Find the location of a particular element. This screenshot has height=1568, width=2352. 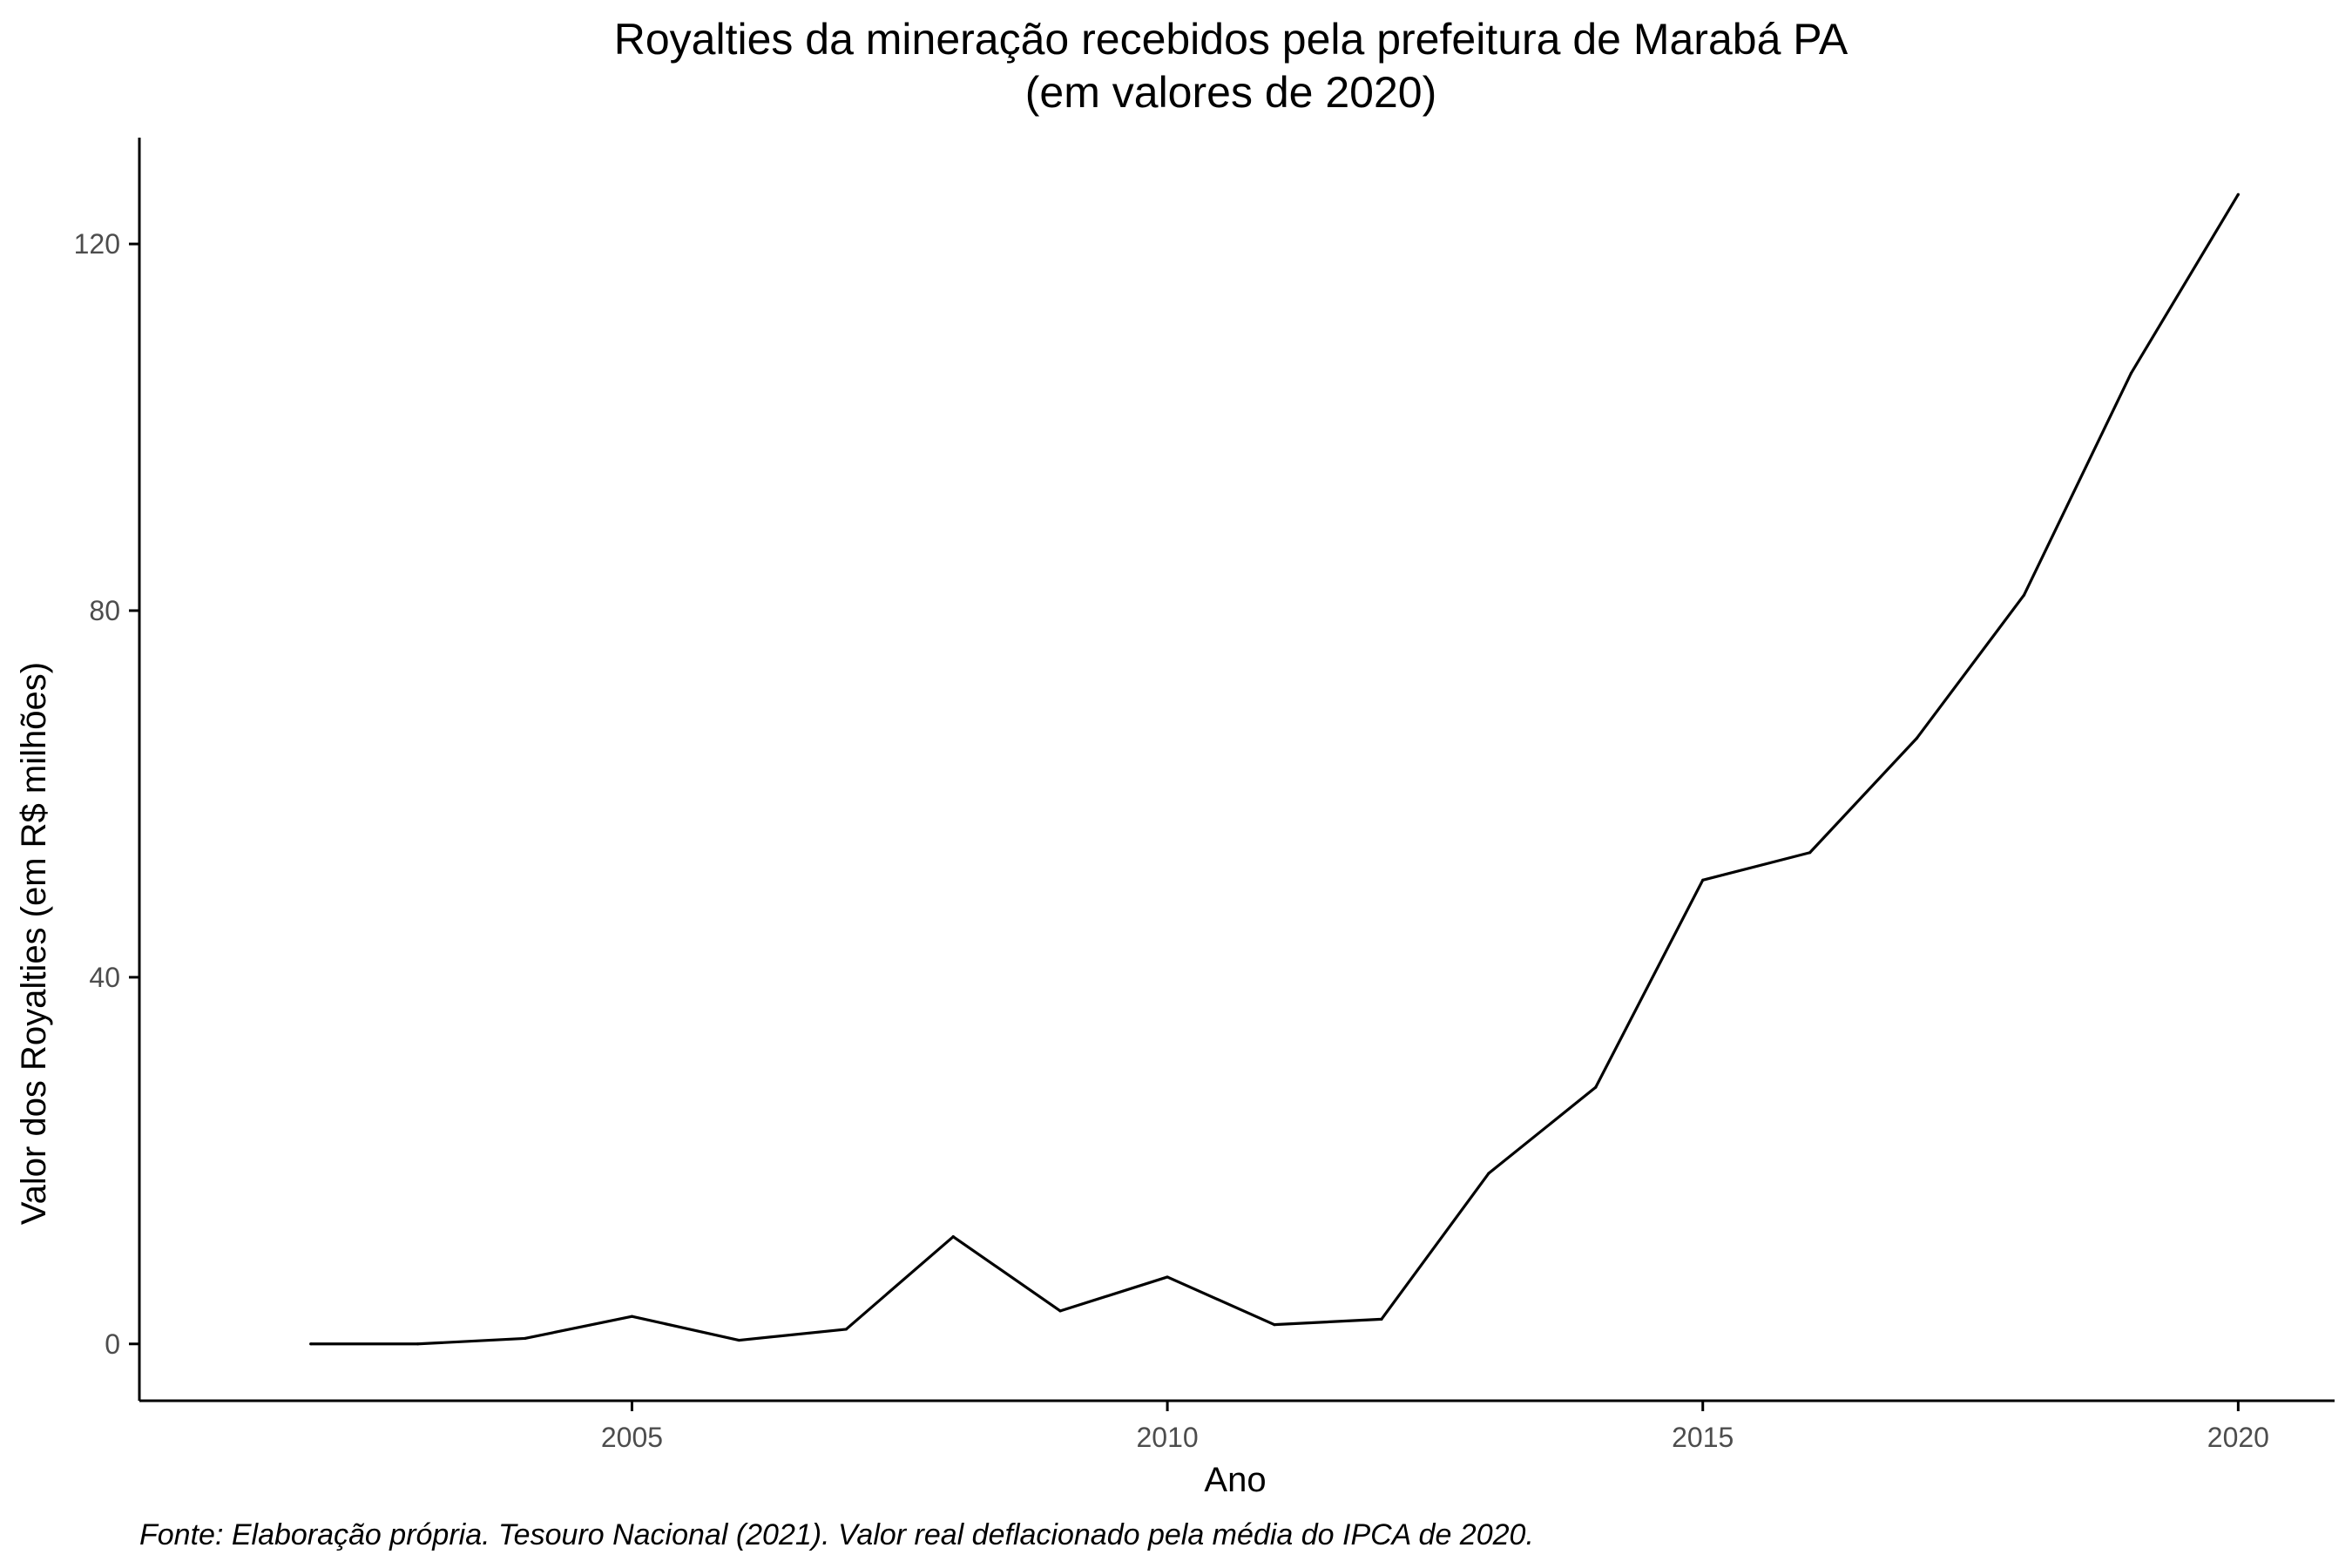

y-tick-label: 80 is located at coordinates (104, 610).